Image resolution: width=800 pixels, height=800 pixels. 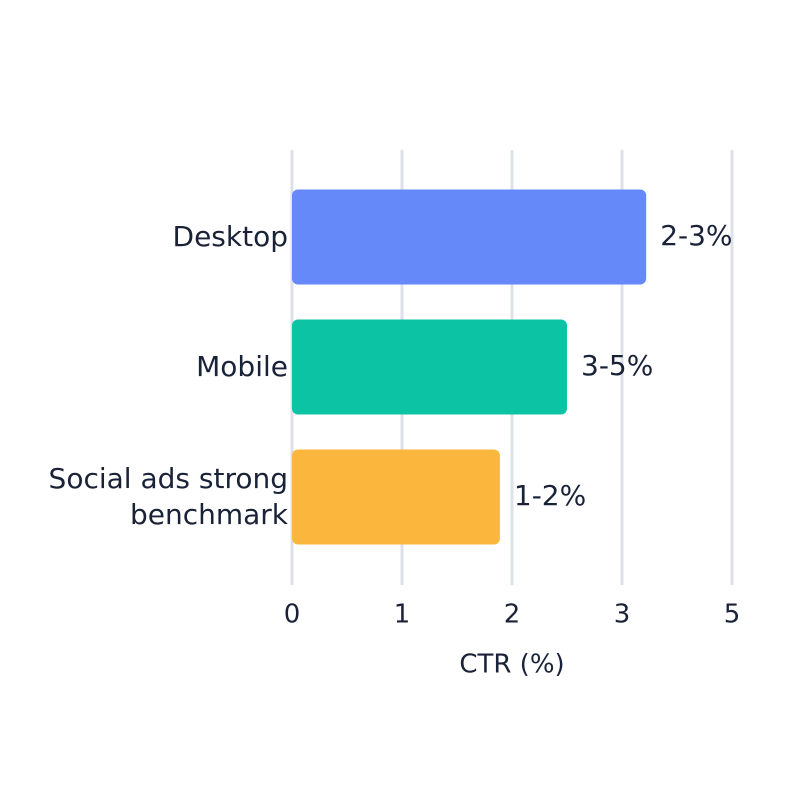 What do you see at coordinates (292, 615) in the screenshot?
I see `x-tick-label: 0` at bounding box center [292, 615].